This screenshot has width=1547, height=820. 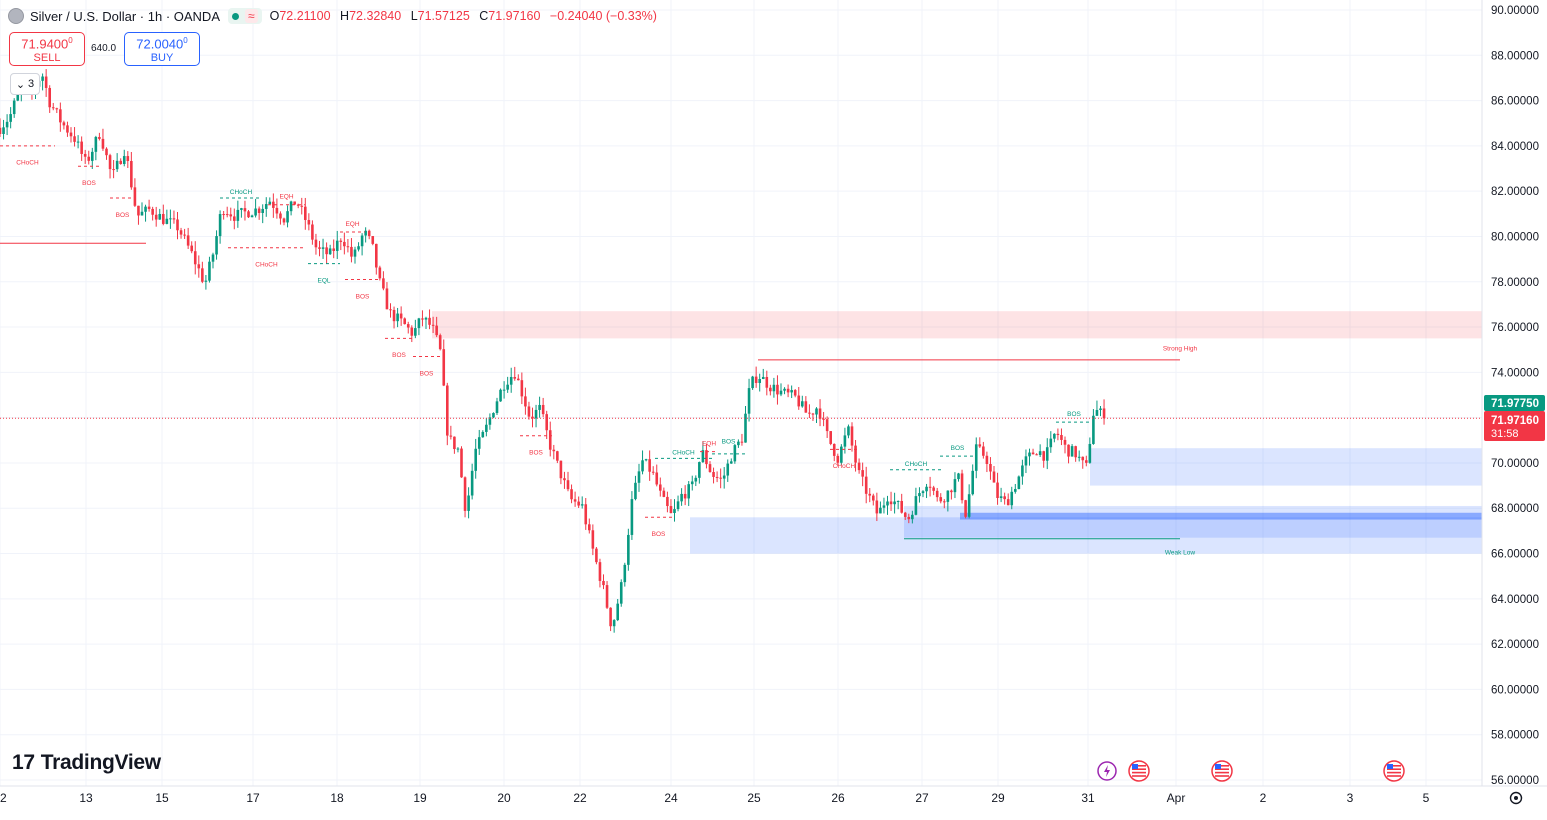 I want to click on demand-zone, so click(x=1086, y=535).